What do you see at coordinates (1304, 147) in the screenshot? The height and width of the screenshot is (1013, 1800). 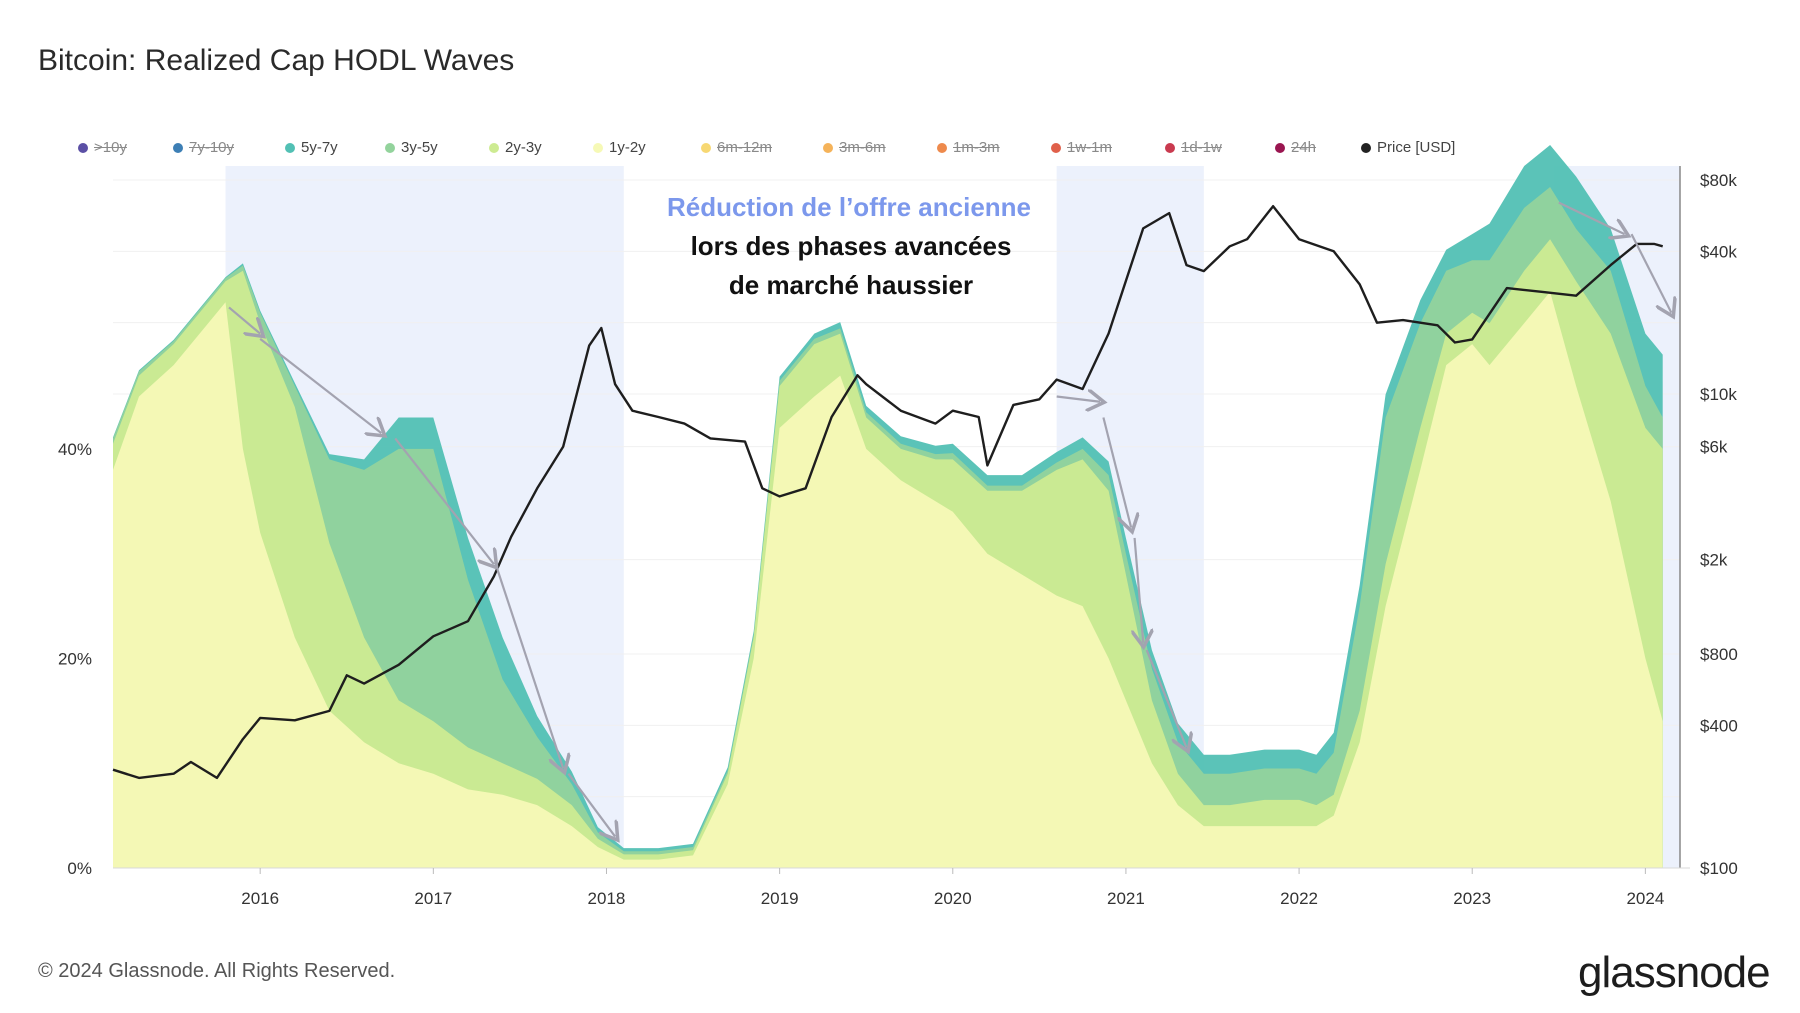 I see `legend-label: 24h` at bounding box center [1304, 147].